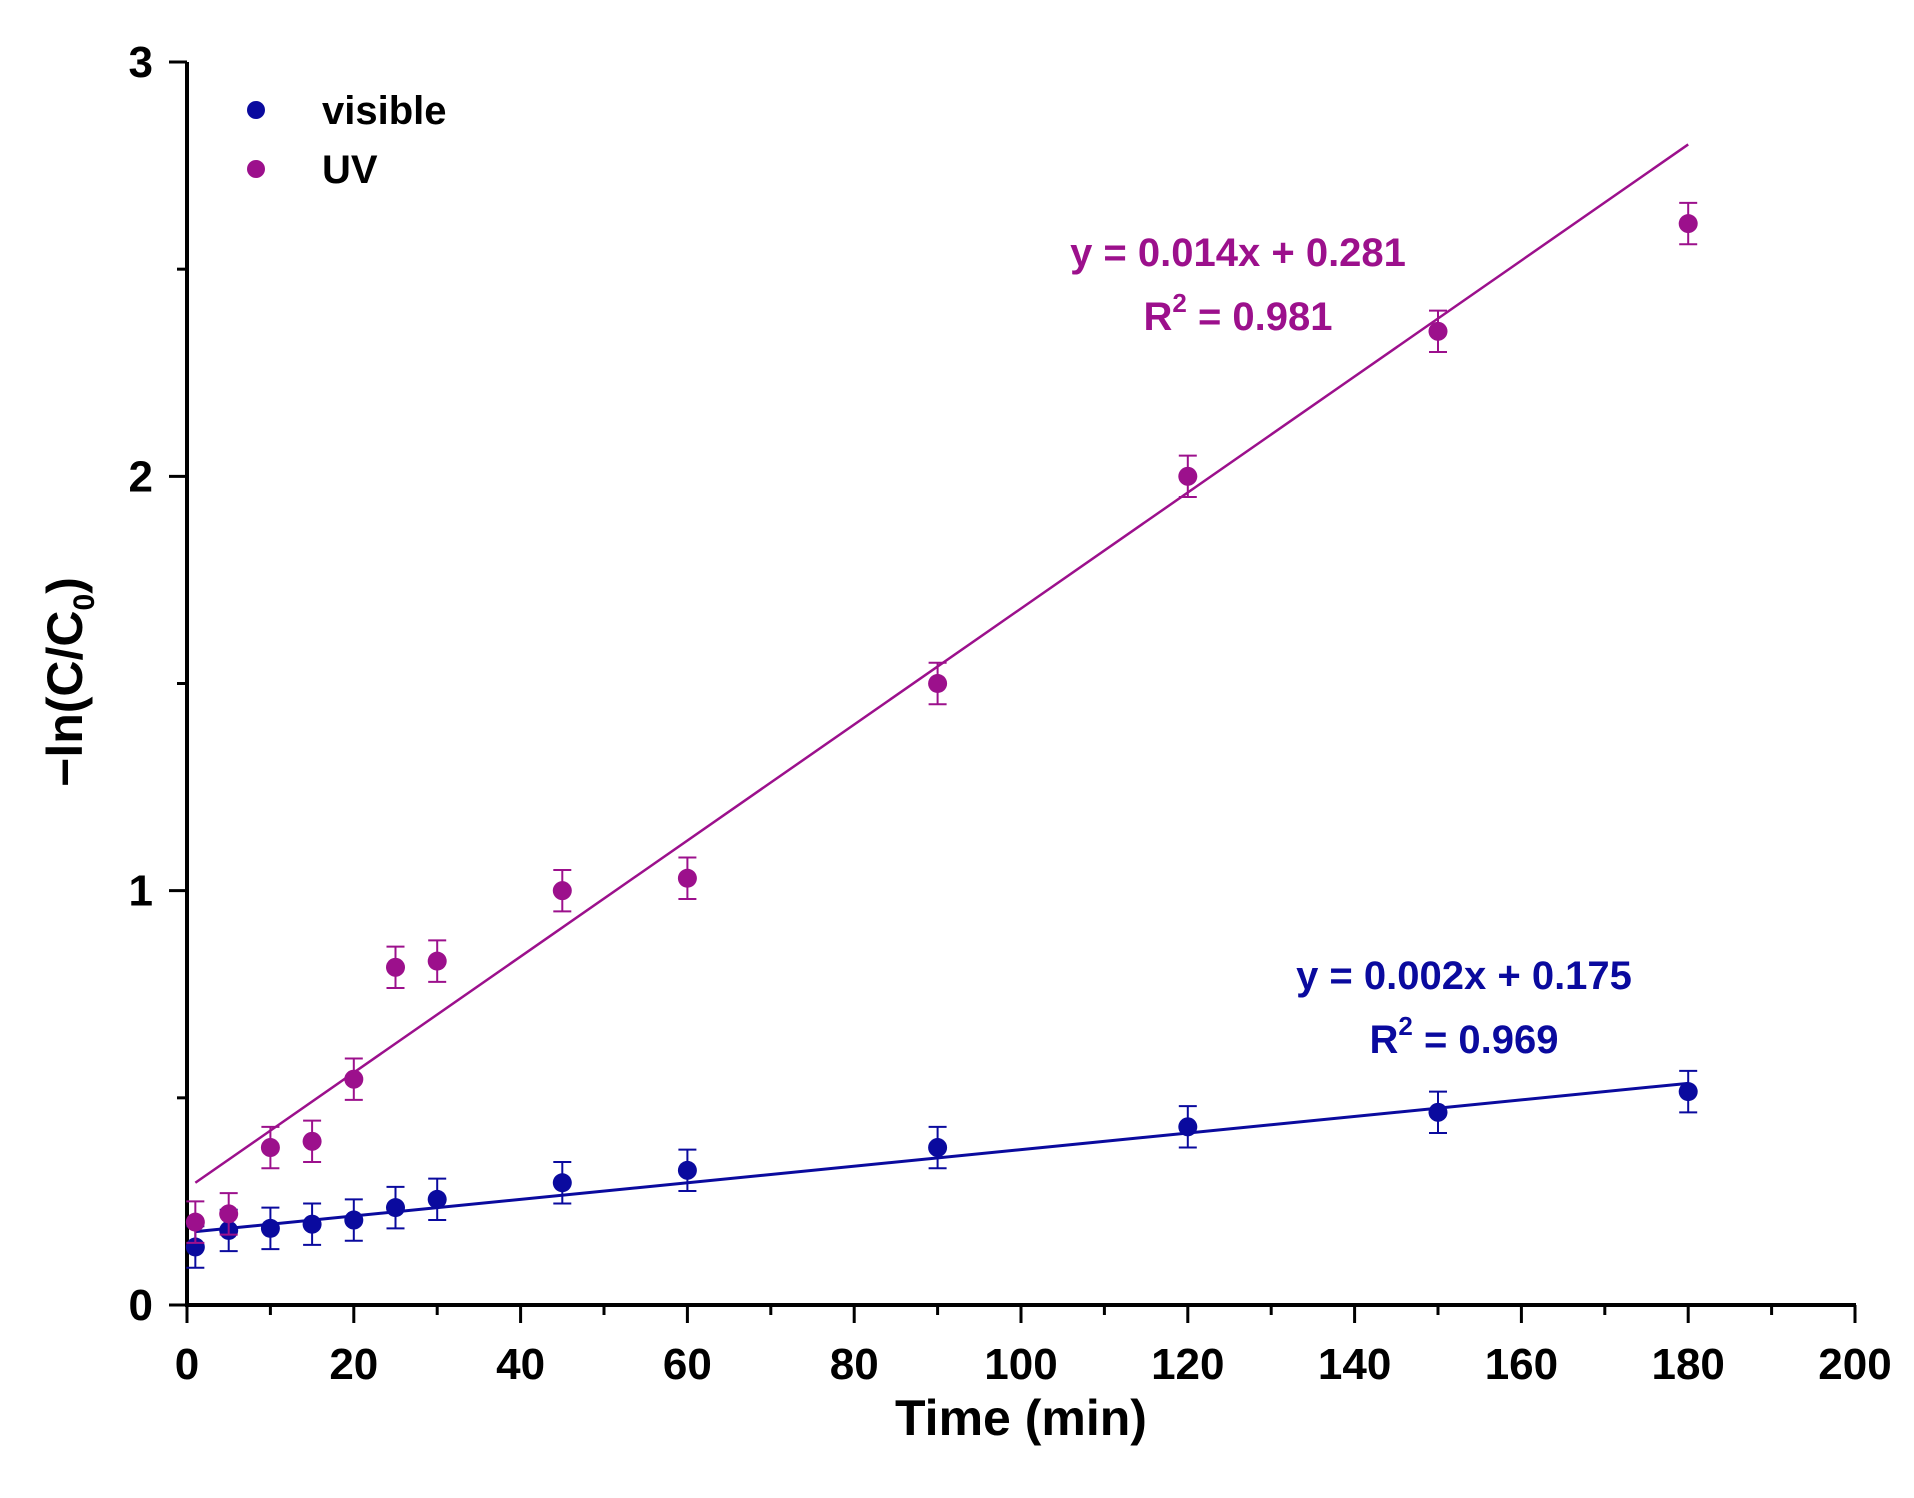  What do you see at coordinates (1238, 285) in the screenshot?
I see `annotation-uv: y = 0.014x + 0.281 R2 = 0.981` at bounding box center [1238, 285].